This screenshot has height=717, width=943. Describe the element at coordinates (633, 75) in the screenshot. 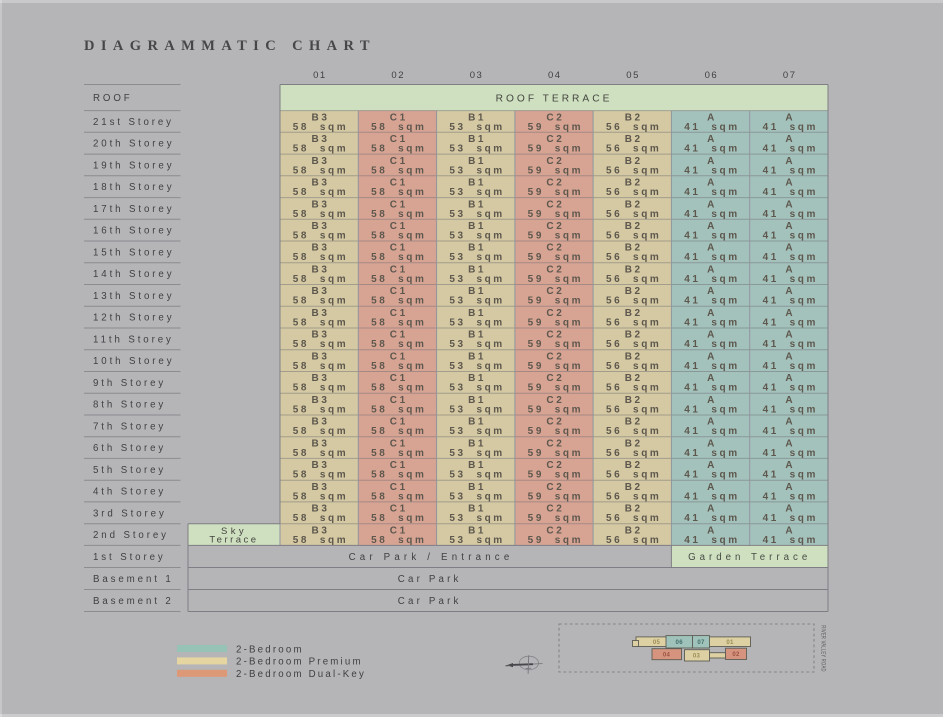

I see `svg-text: 05` at that location.